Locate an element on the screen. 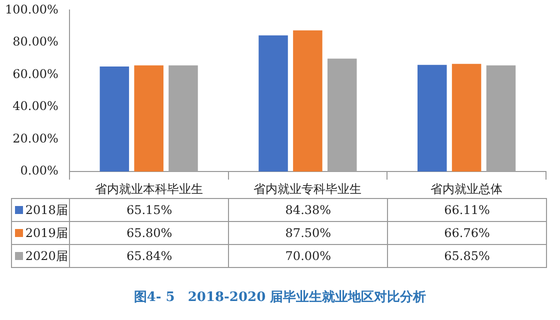 This screenshot has width=560, height=320. y-tick-label: 40.00% is located at coordinates (35, 106).